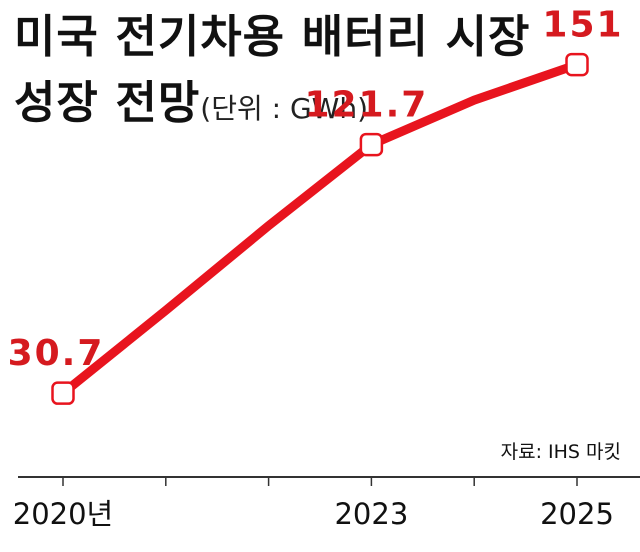 This screenshot has height=552, width=640. I want to click on data-label-2023: 121.7, so click(366, 105).